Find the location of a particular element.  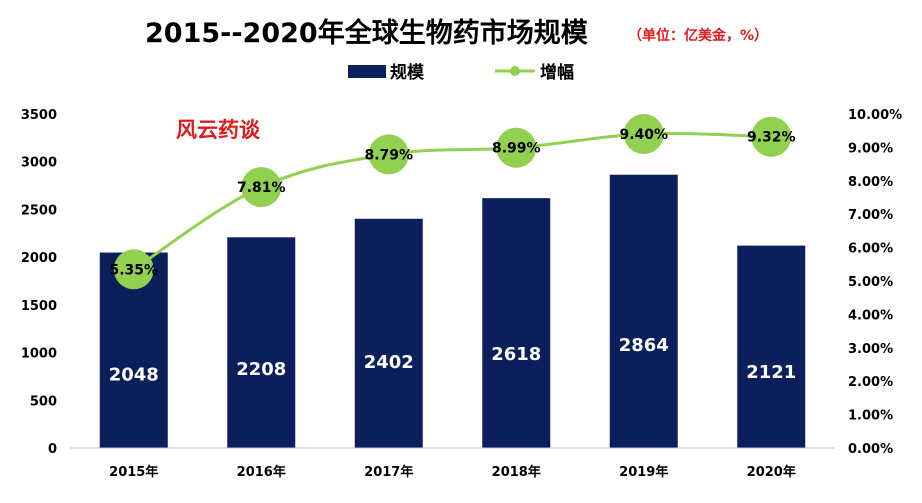

watermark: 风云药谈 is located at coordinates (218, 130).